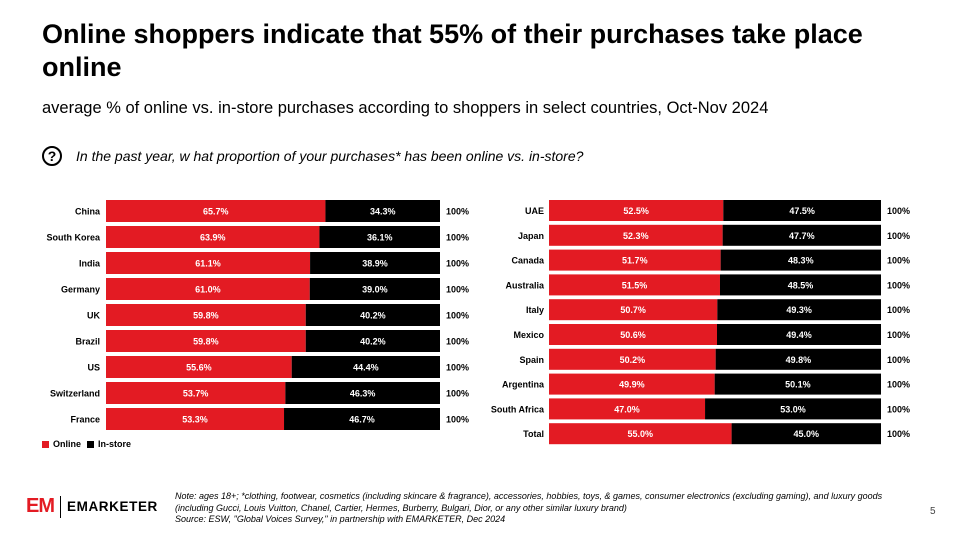 The image size is (960, 540). What do you see at coordinates (799, 335) in the screenshot?
I see `data-label-instore: 49.4%` at bounding box center [799, 335].